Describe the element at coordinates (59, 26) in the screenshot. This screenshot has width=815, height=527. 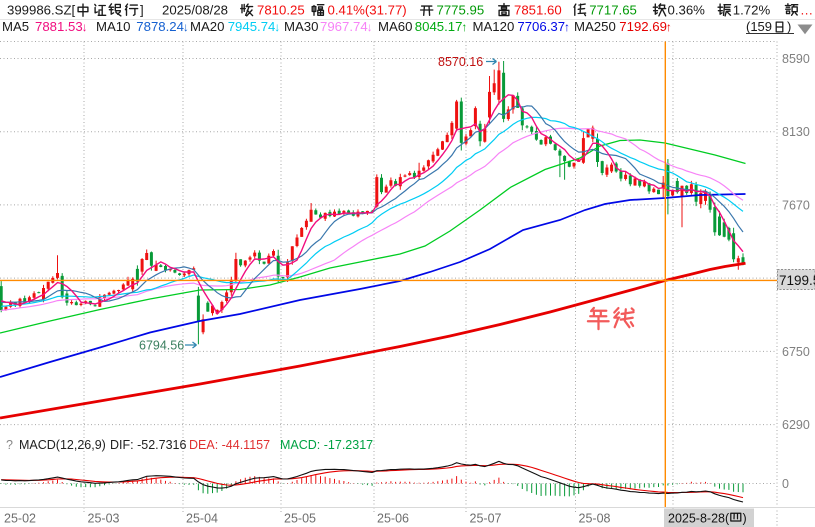
I see `svg-text: 7881.53` at that location.